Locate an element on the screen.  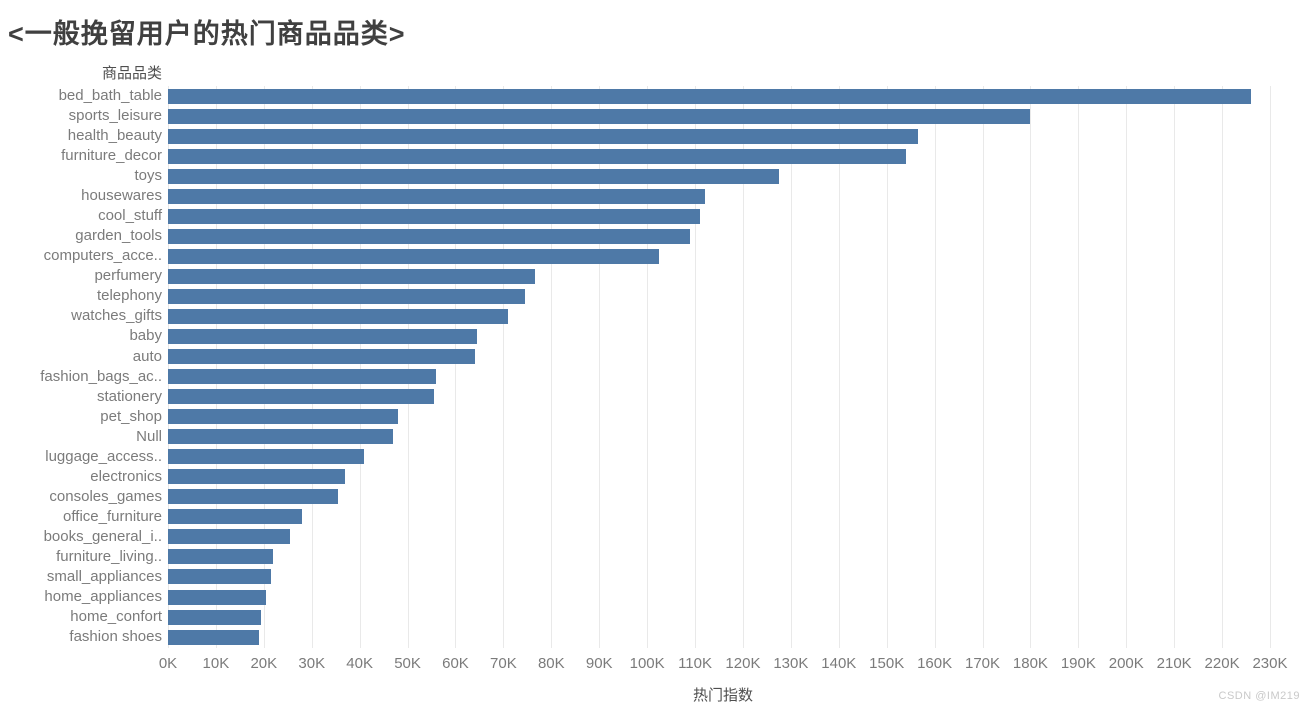
bar-home_appliances is located at coordinates (217, 597).